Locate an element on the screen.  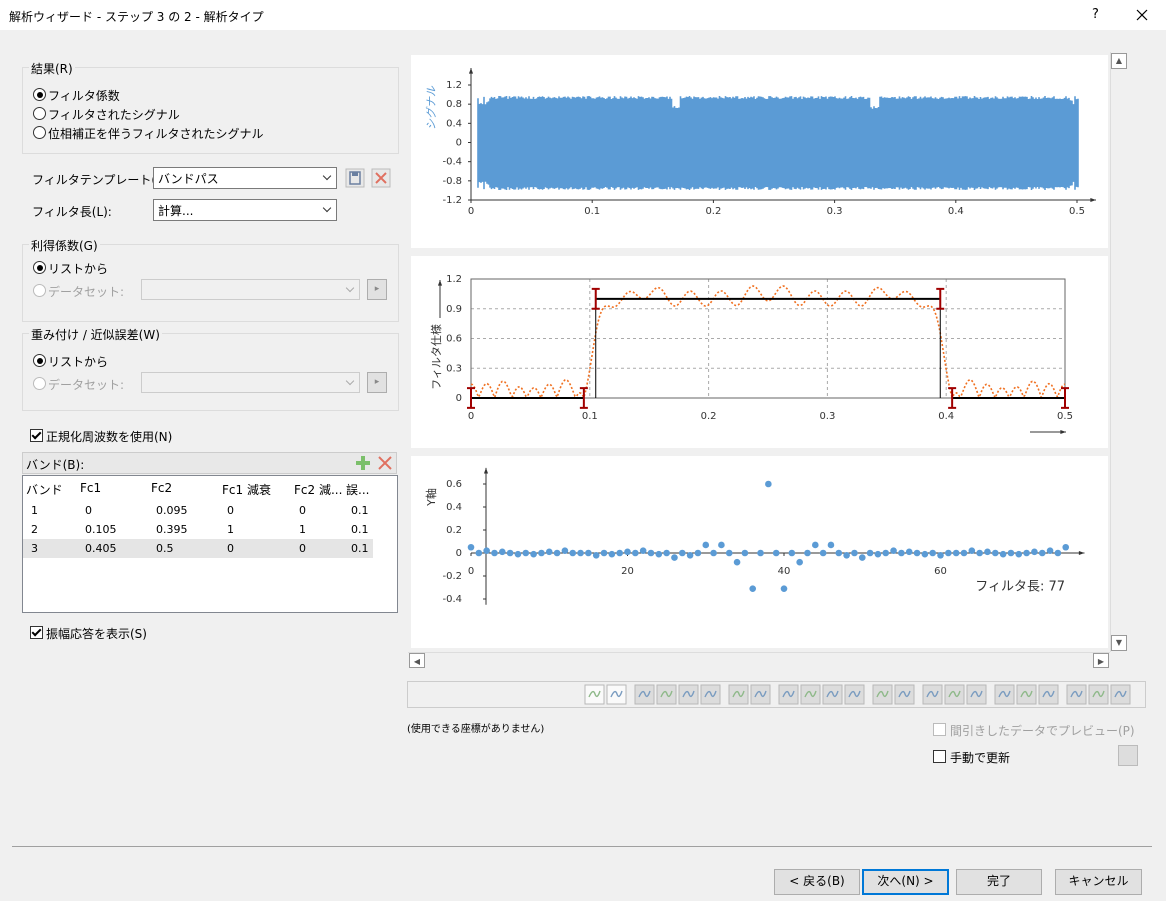
checkbox-label: 手動で更新 is located at coordinates (980, 758).